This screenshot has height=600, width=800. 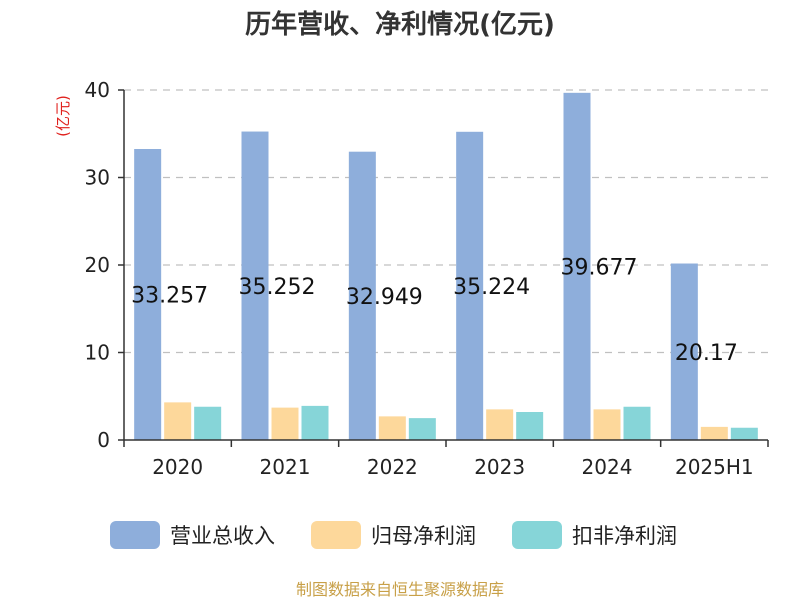 I want to click on x-tick-label: 2024, so click(x=607, y=467).